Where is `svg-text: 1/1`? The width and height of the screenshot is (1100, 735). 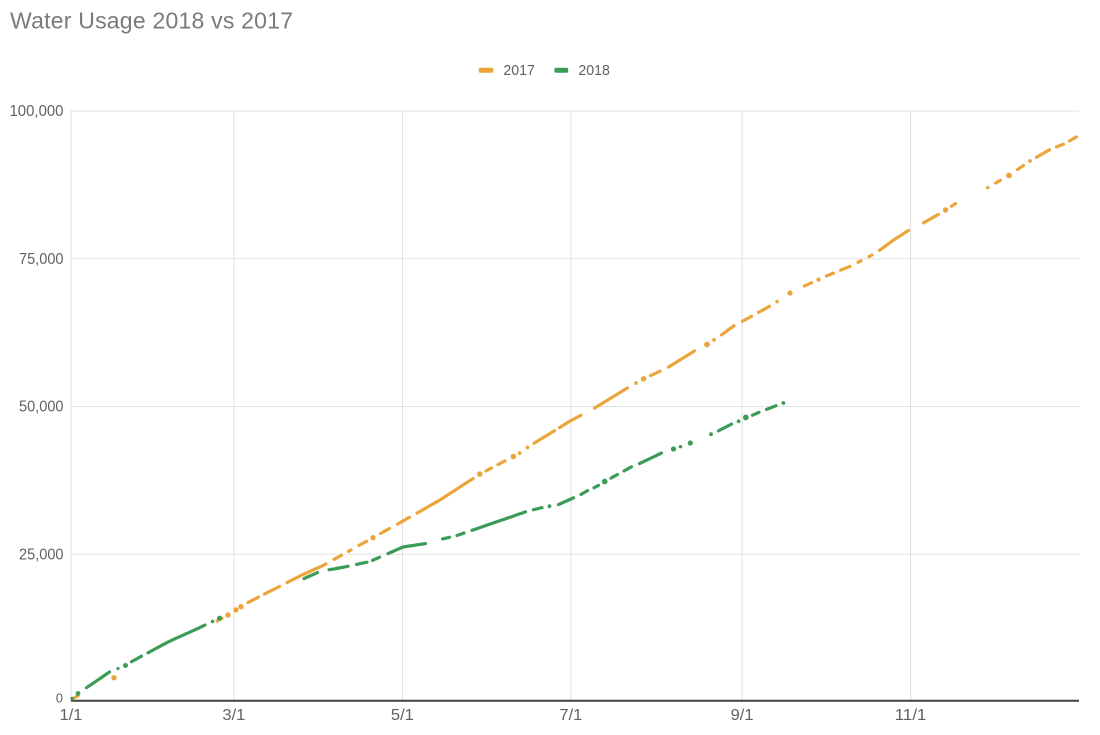
svg-text: 1/1 is located at coordinates (71, 715).